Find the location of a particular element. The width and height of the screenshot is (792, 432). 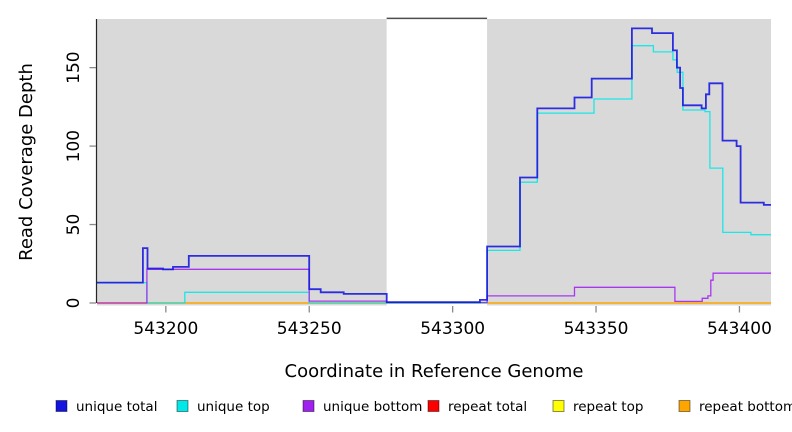

x-tick-label: 543200 is located at coordinates (165, 329).